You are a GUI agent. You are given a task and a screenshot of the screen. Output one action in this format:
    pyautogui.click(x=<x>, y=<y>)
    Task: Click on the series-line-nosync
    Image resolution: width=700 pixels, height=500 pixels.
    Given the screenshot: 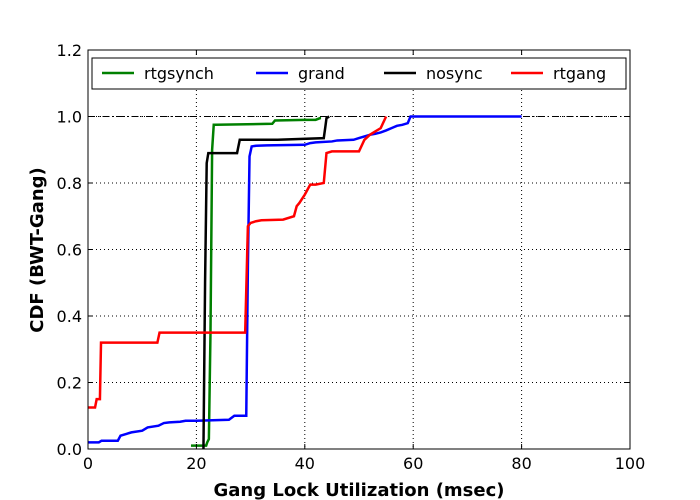 What is the action you would take?
    pyautogui.click(x=266, y=282)
    